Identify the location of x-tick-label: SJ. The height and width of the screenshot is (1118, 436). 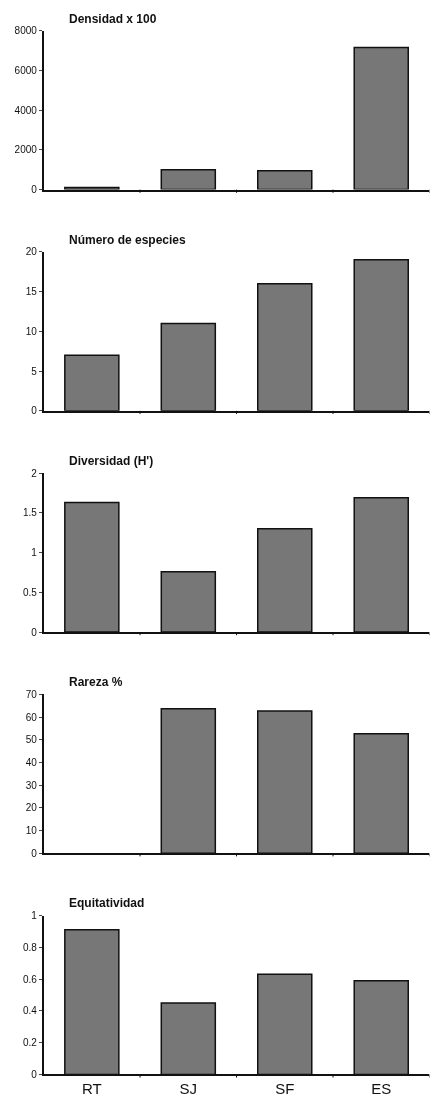
(188, 1089).